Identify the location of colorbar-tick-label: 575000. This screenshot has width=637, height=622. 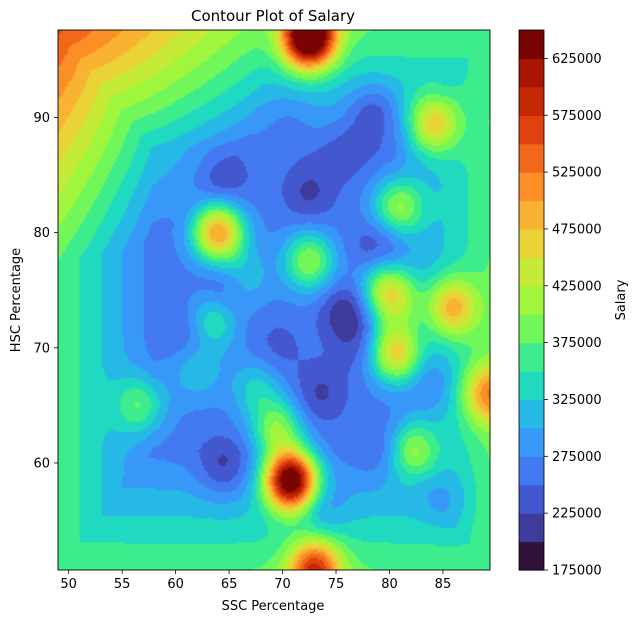
(577, 116).